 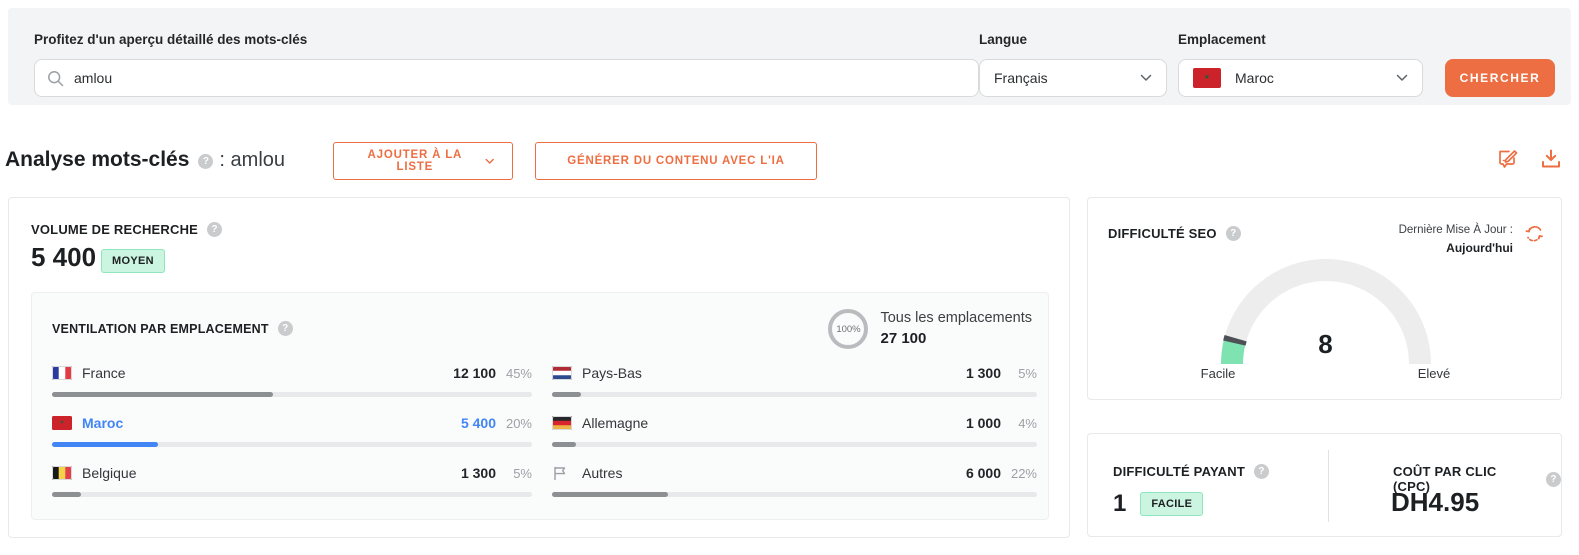 I want to click on refresh-icon, so click(x=1534, y=234).